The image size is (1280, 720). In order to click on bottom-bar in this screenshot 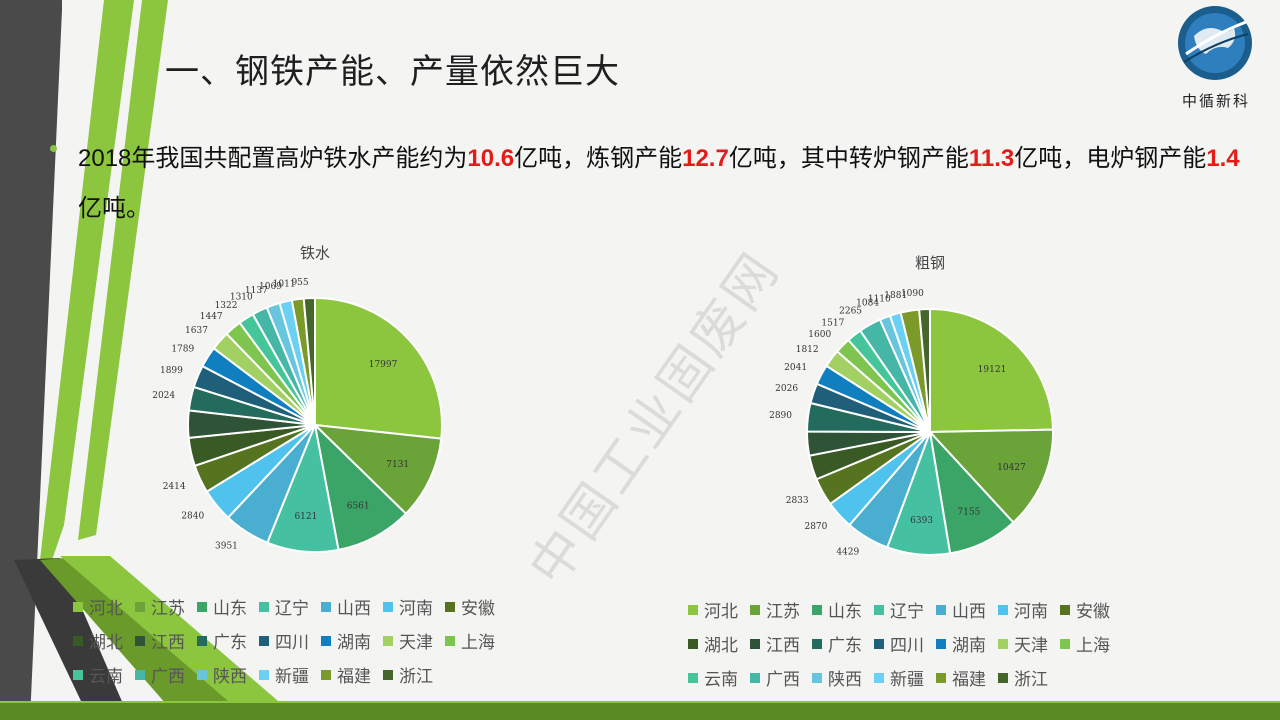, I will do `click(640, 711)`.